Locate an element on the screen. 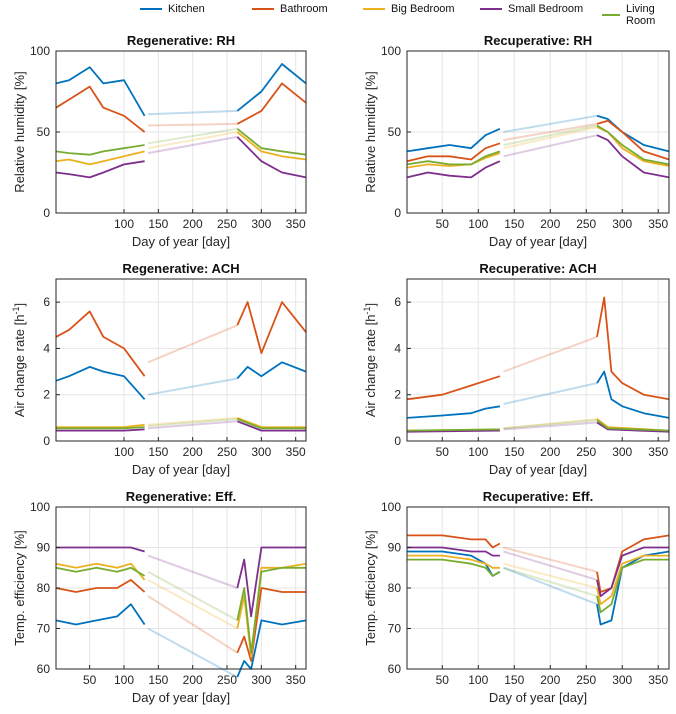  y-tick-label: 4 is located at coordinates (397, 348).